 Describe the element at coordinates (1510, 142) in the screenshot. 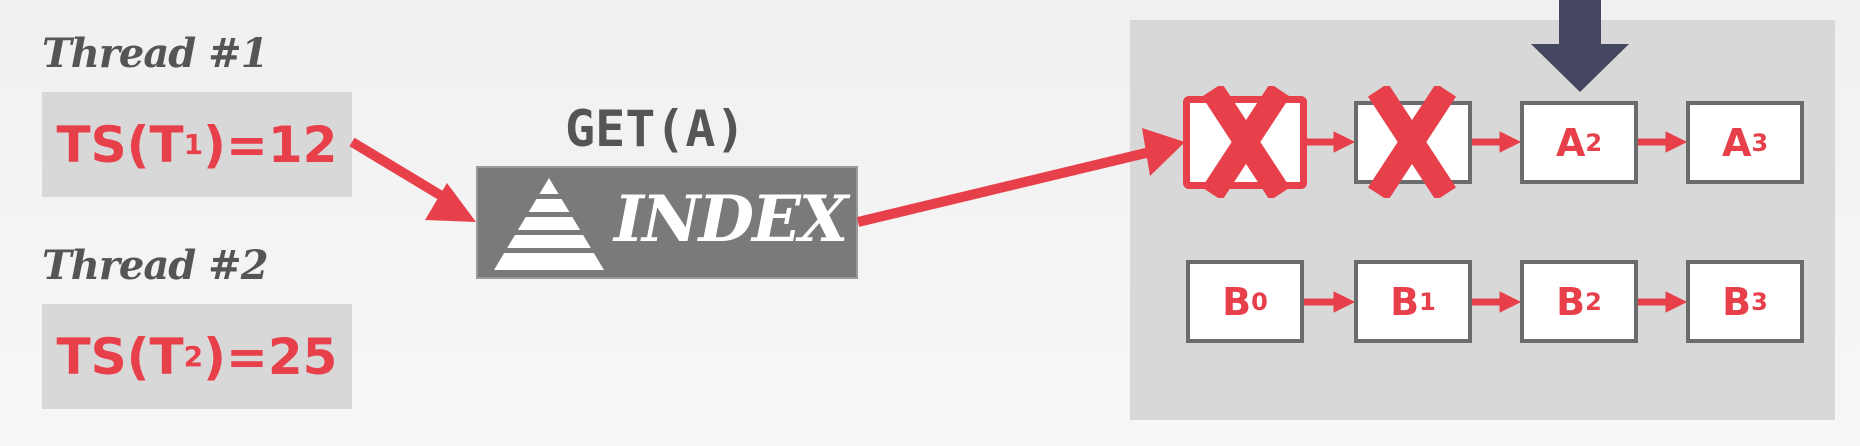

I see `arrow-a1-a2-head` at that location.